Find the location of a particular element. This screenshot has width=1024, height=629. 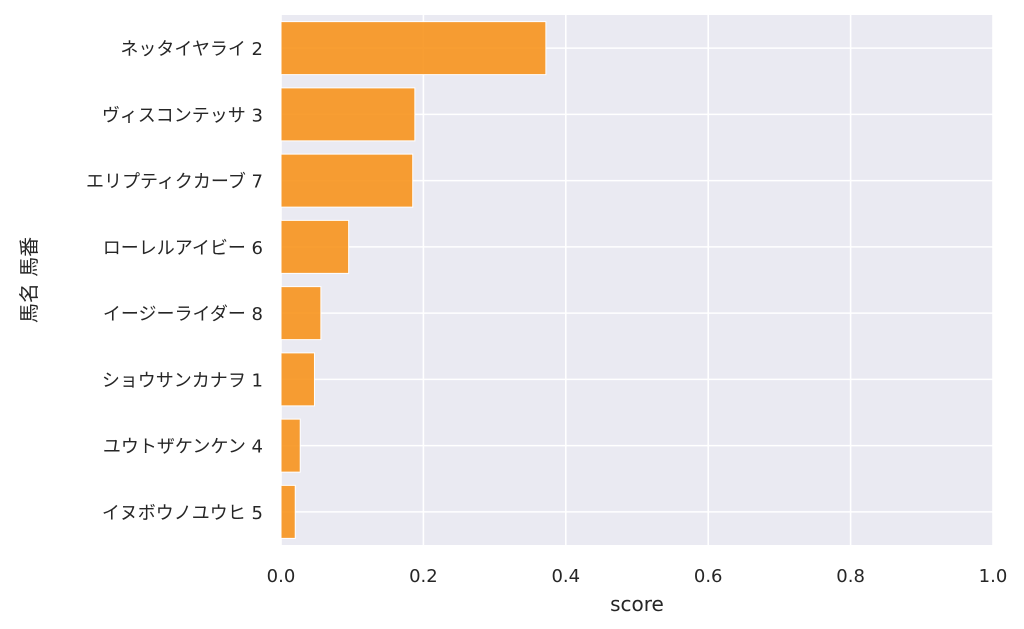

category-label: ネッタイヤライ 2 is located at coordinates (191, 49).